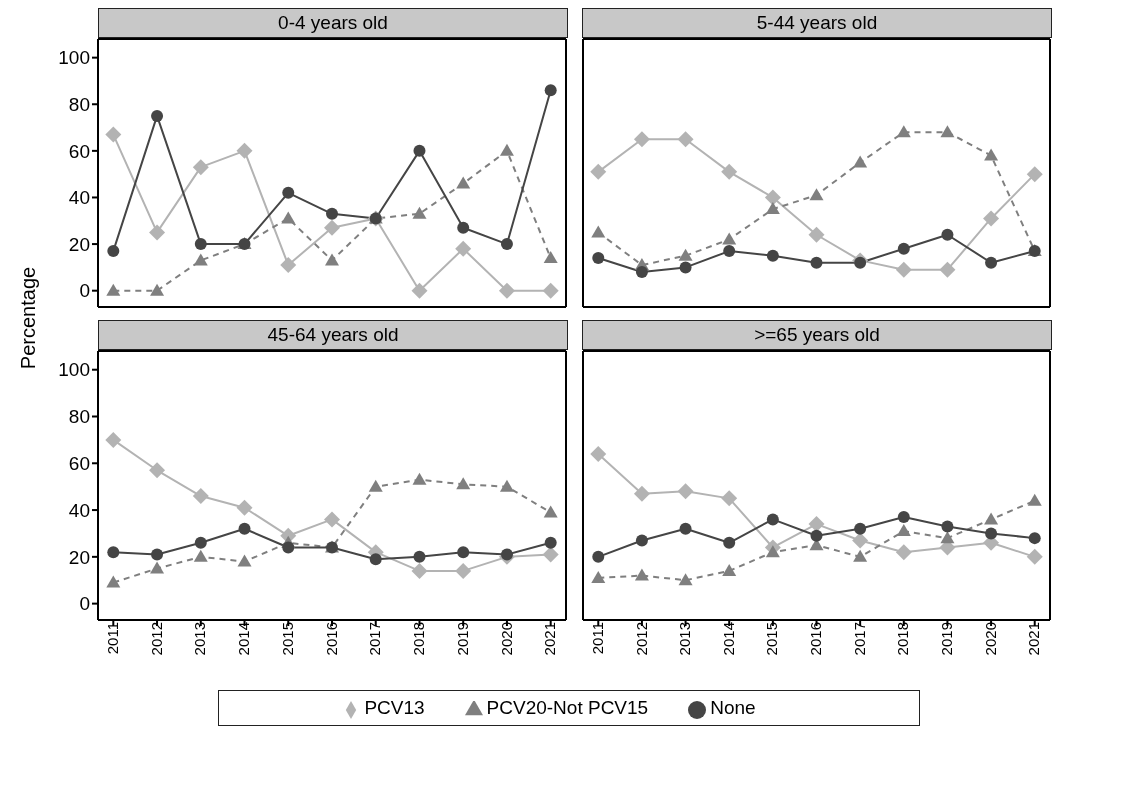  Describe the element at coordinates (112, 638) in the screenshot. I see `x-tick-label: 2011` at that location.